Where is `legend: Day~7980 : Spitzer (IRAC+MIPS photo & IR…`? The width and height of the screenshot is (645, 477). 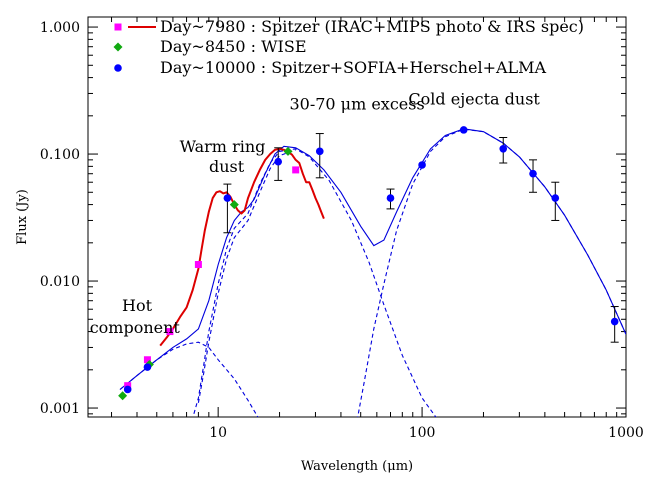 legend: Day~7980 : Spitzer (IRAC+MIPS photo & IR… is located at coordinates (348, 47).